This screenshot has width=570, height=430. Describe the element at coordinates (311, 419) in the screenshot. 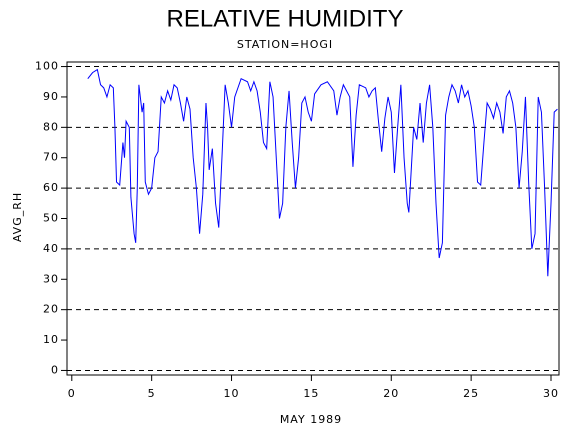

I see `x-axis-label: MAY 1989` at that location.